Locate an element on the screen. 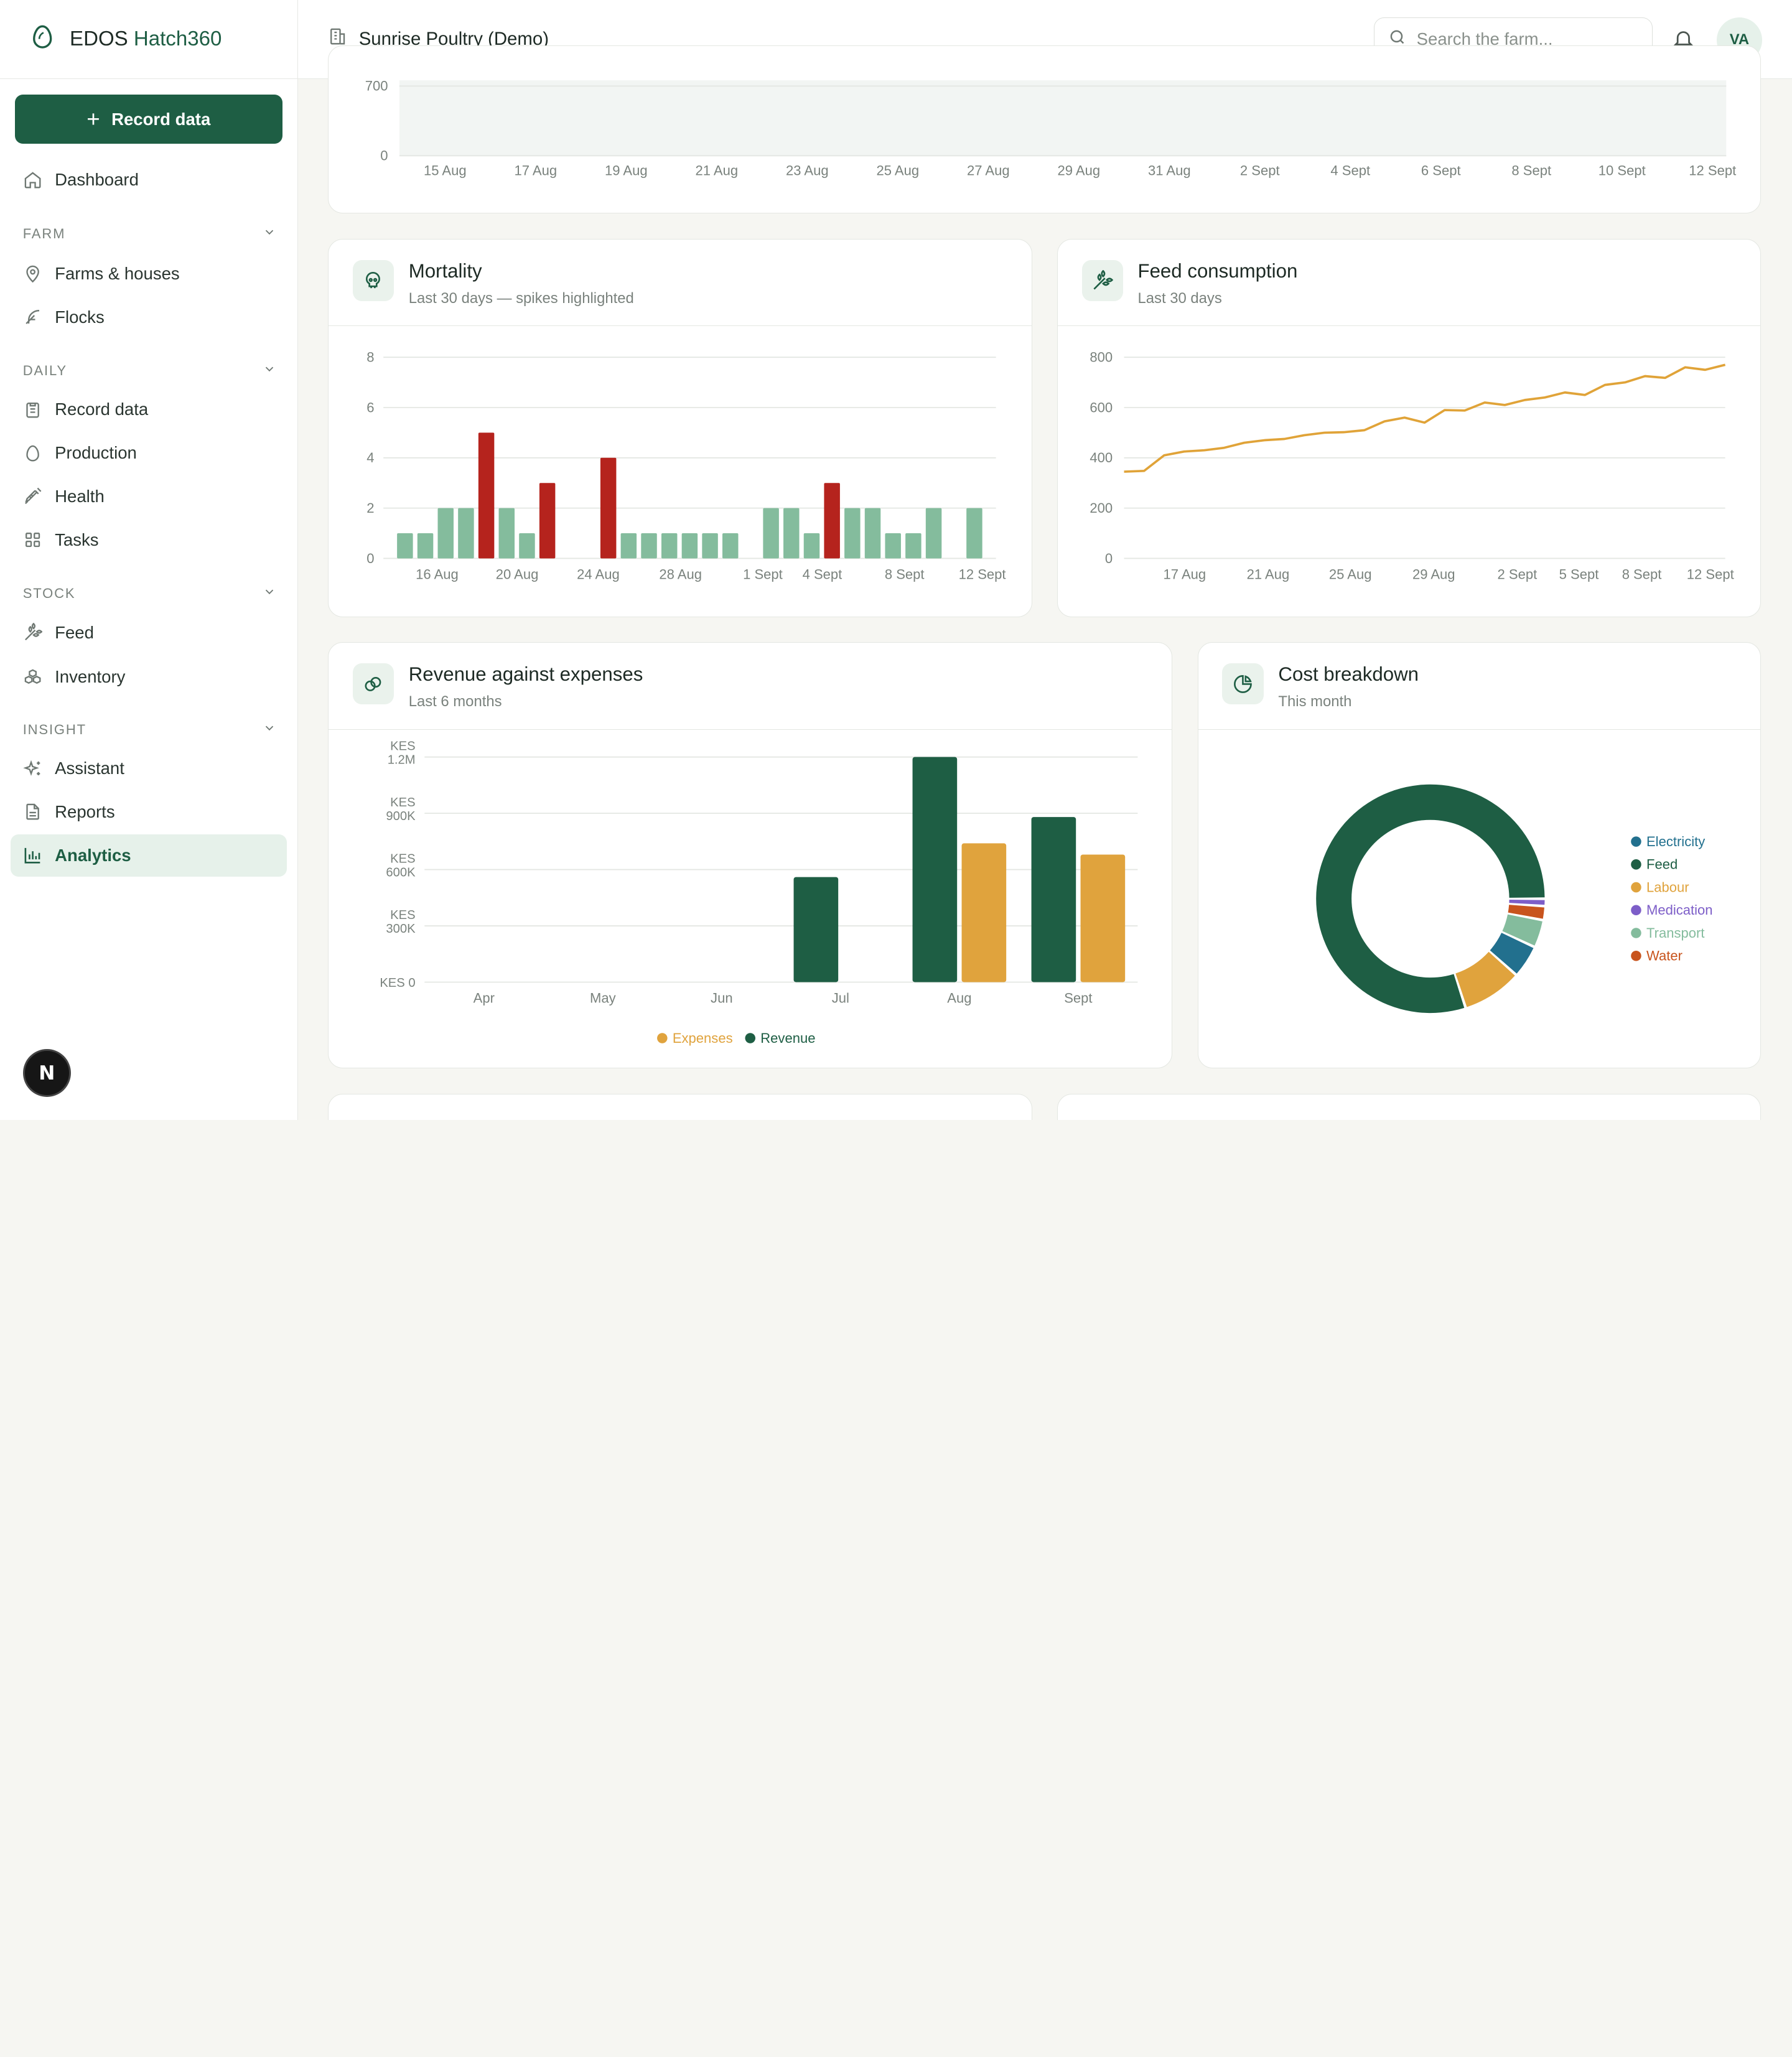  farm-name: Sunrise Poultry (Demo) is located at coordinates (454, 38).